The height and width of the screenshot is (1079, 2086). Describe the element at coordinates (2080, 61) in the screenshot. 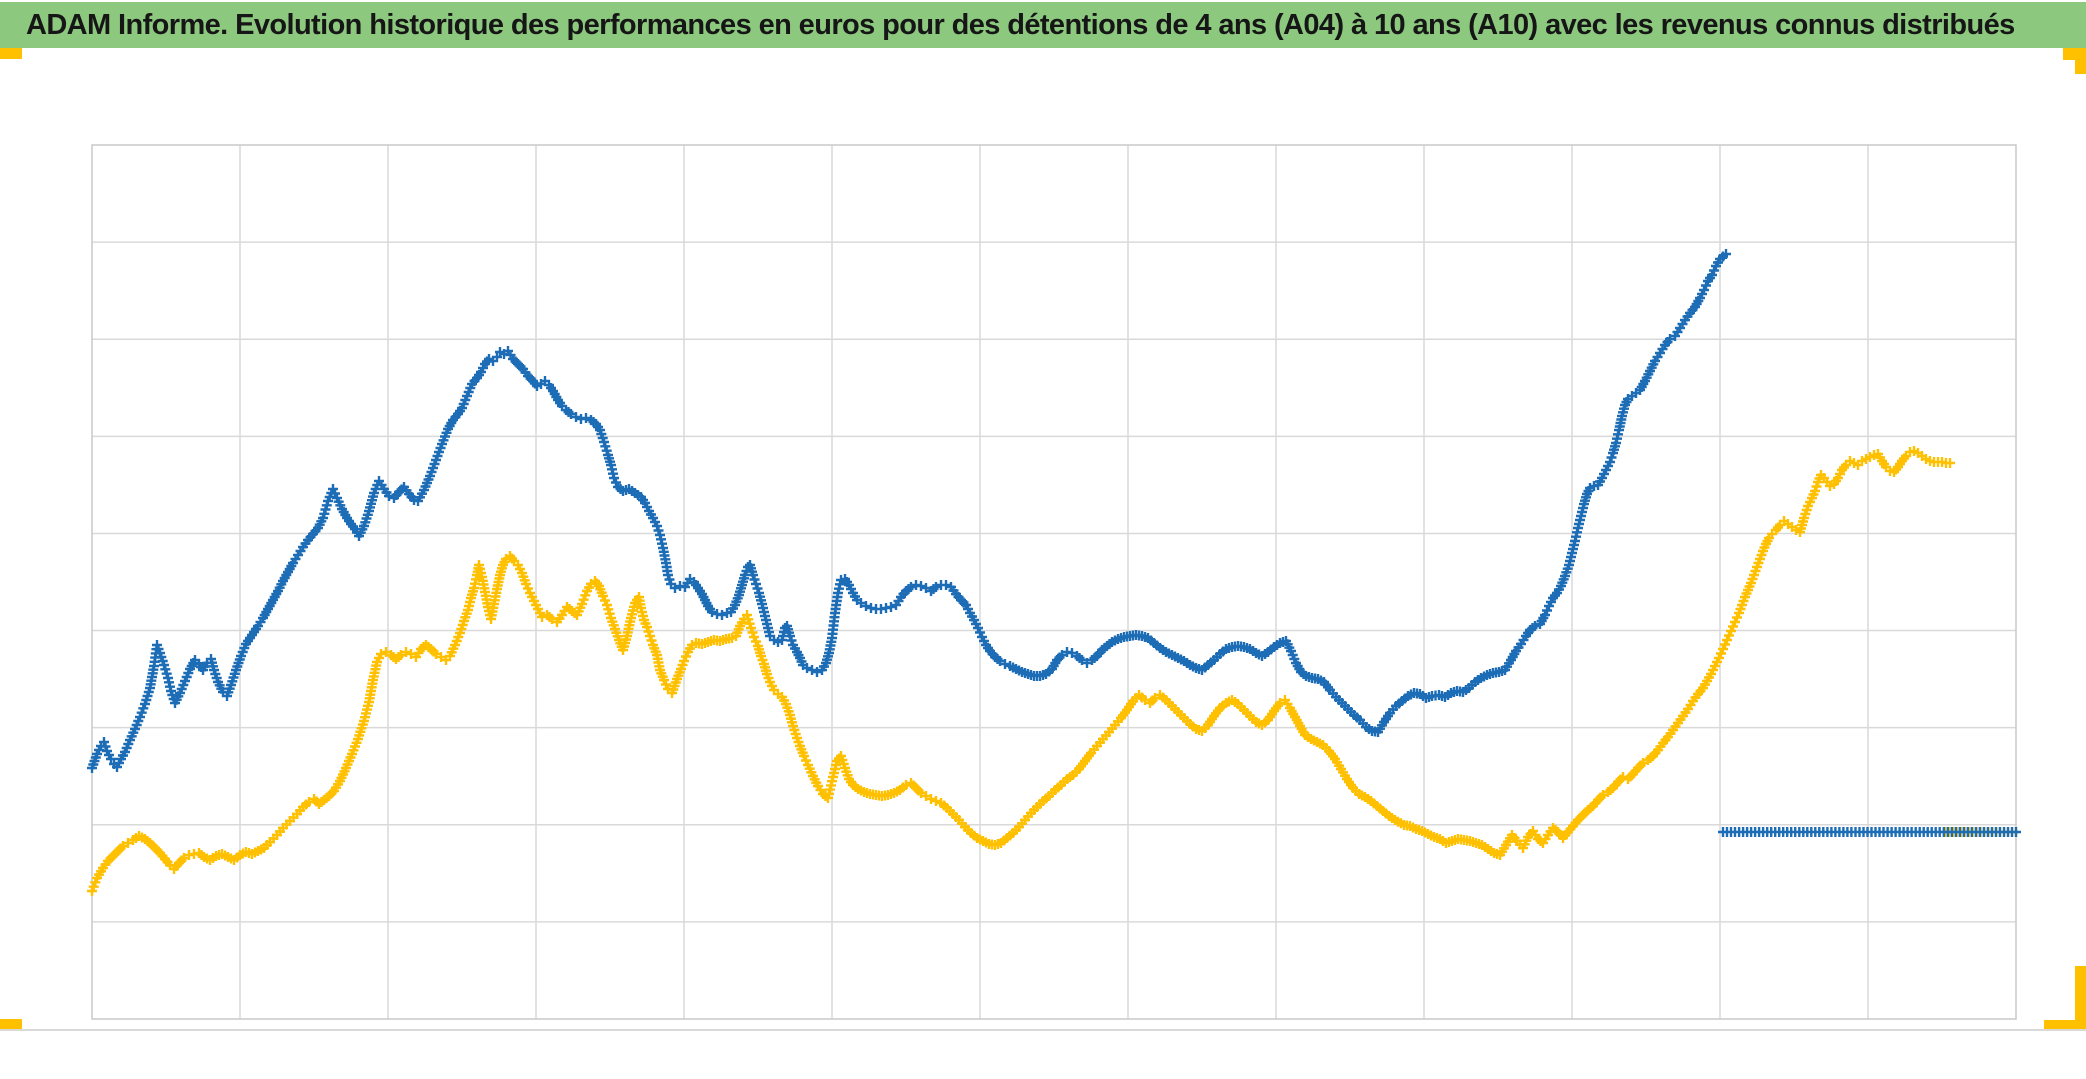

I see `selection-corner-top-right-v` at that location.